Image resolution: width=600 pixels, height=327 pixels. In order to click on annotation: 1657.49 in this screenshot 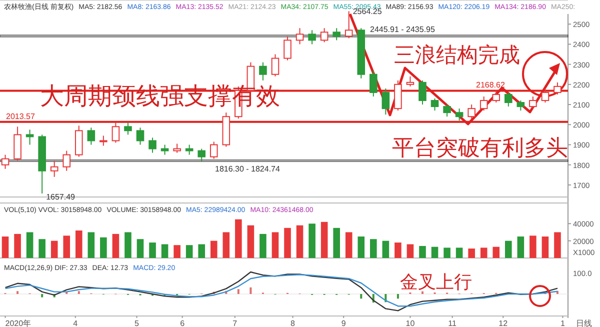, I will do `click(61, 197)`.